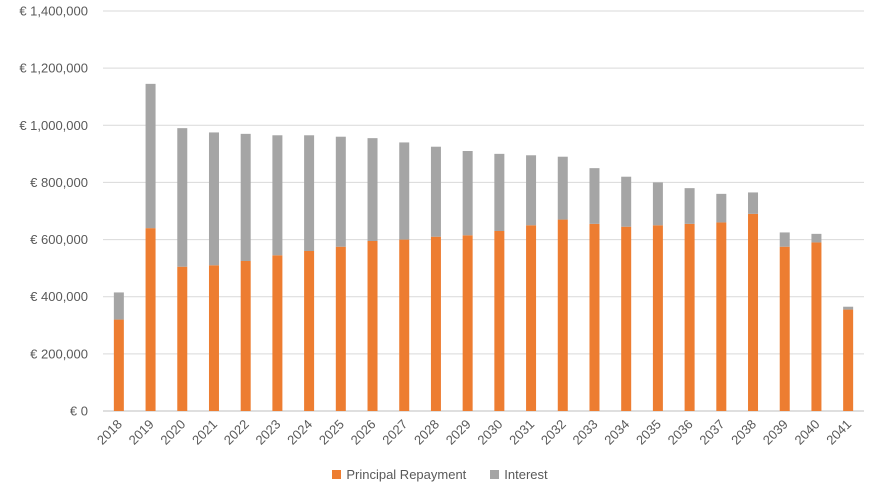 This screenshot has height=495, width=880. Describe the element at coordinates (495, 474) in the screenshot. I see `legend-swatch-interest` at that location.